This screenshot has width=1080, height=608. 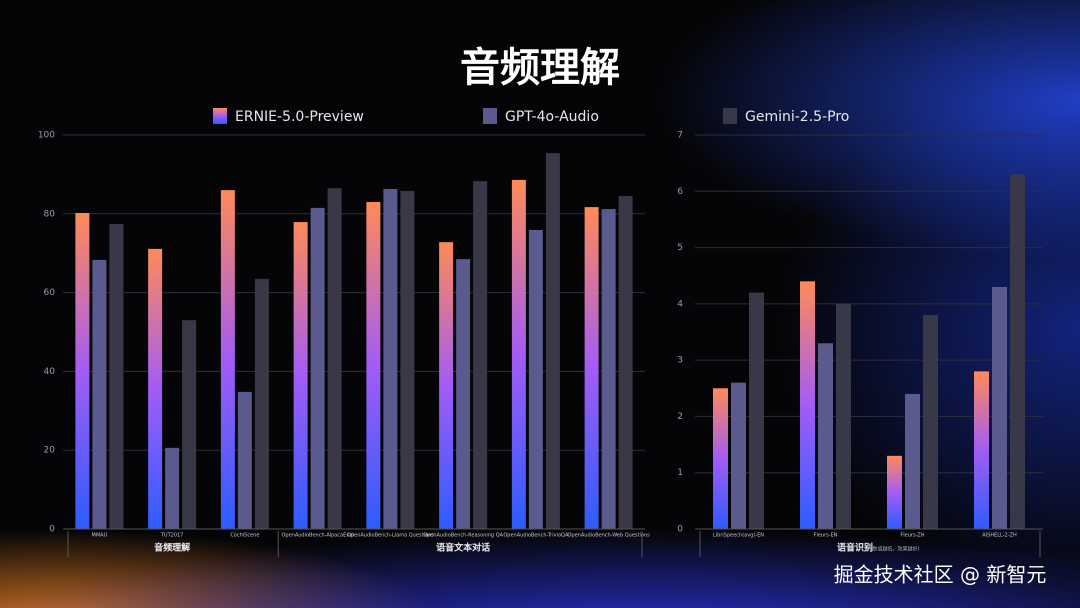 What do you see at coordinates (172, 548) in the screenshot?
I see `group-label: 音频理解` at bounding box center [172, 548].